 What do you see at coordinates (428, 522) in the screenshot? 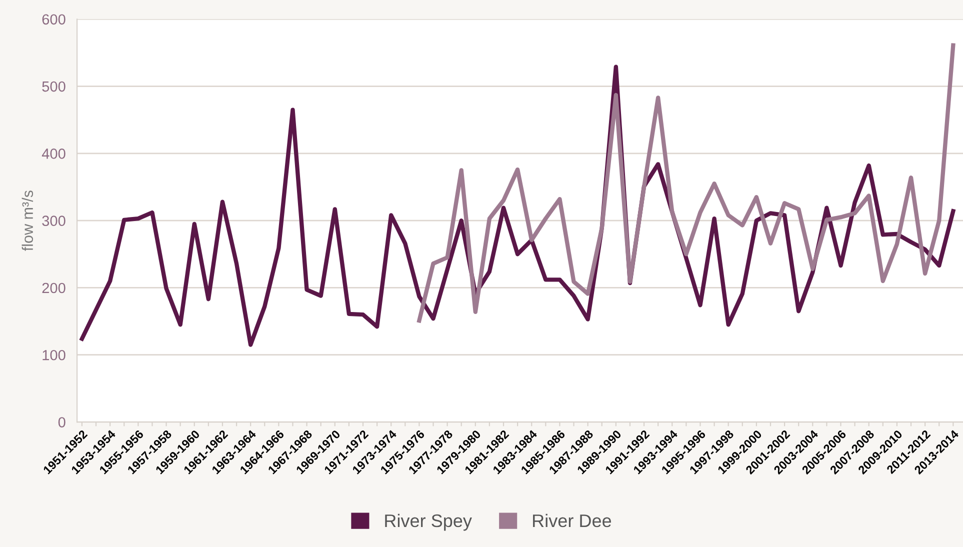
I see `legend-label: River Spey` at bounding box center [428, 522].